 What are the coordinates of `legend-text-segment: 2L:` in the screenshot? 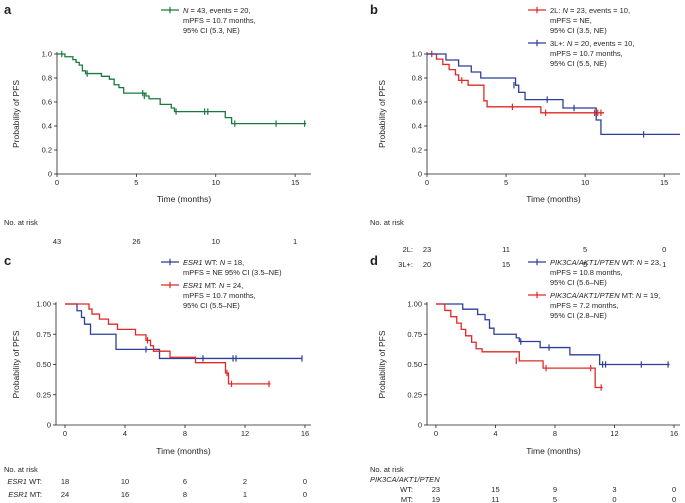 It's located at (556, 10).